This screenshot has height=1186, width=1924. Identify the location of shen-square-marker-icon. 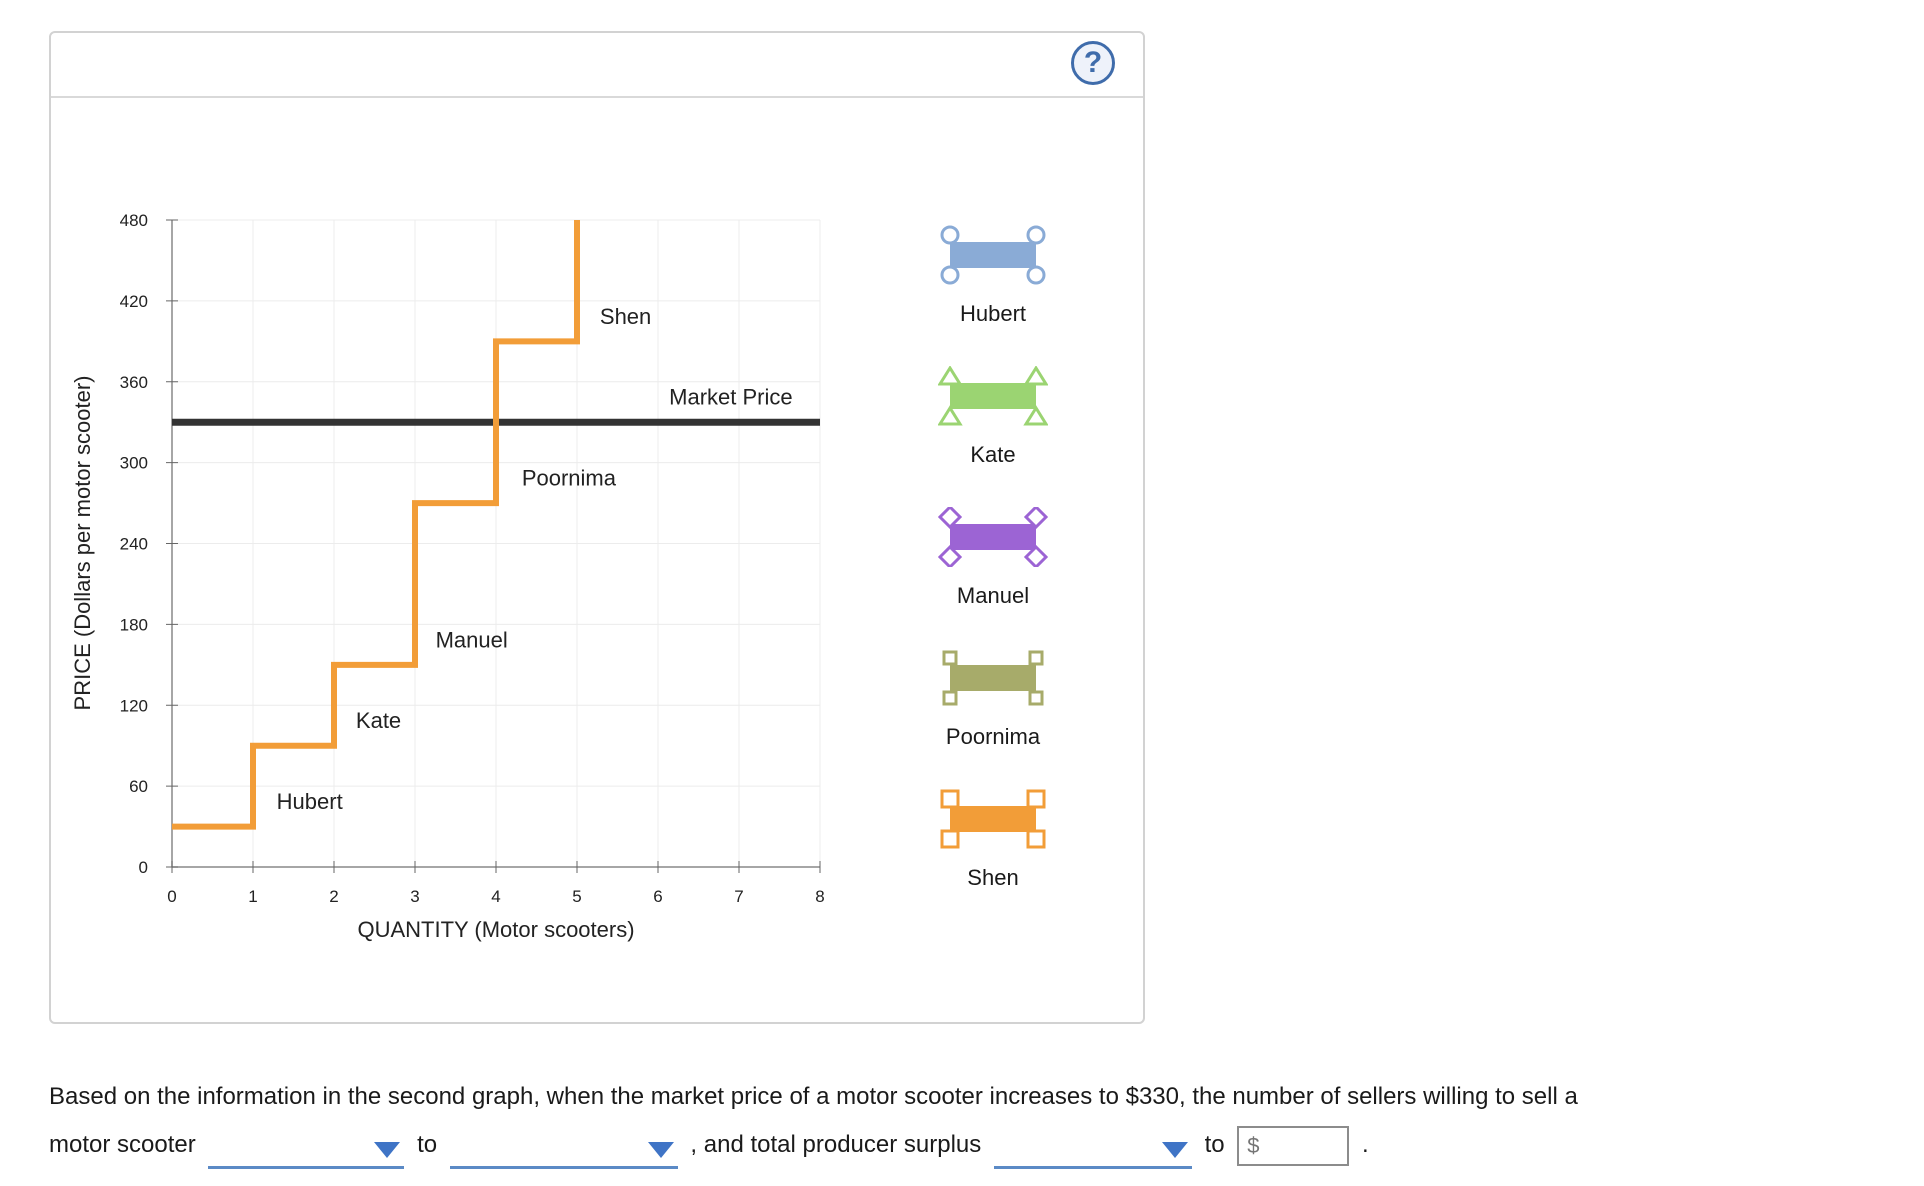
(993, 819).